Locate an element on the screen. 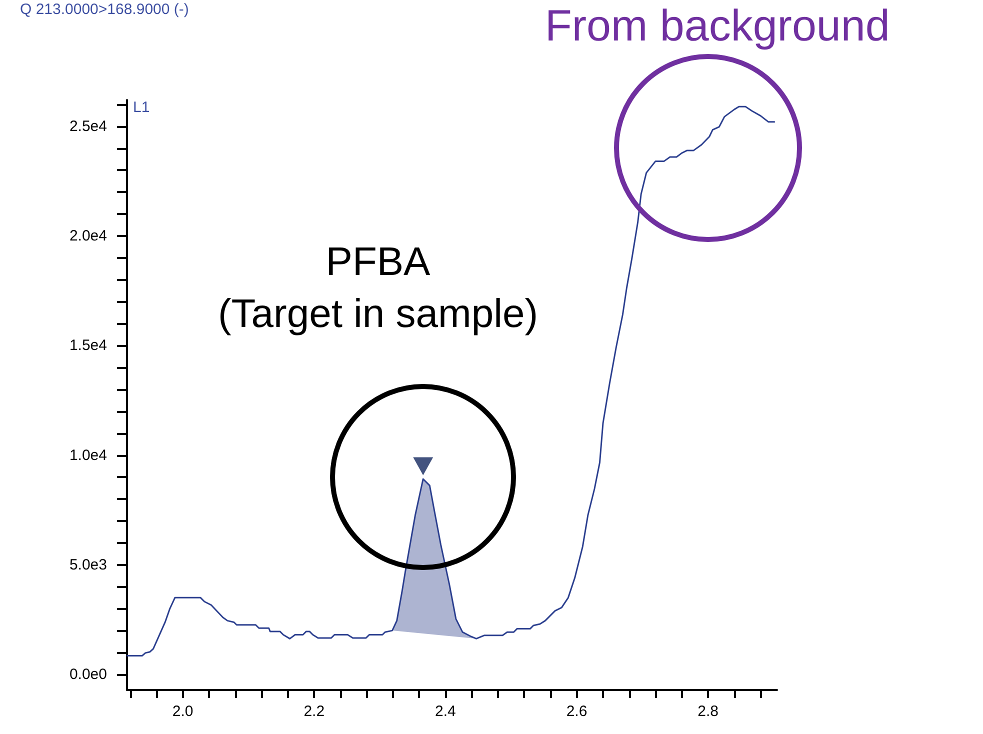 Image resolution: width=983 pixels, height=734 pixels. text: From background is located at coordinates (717, 26).